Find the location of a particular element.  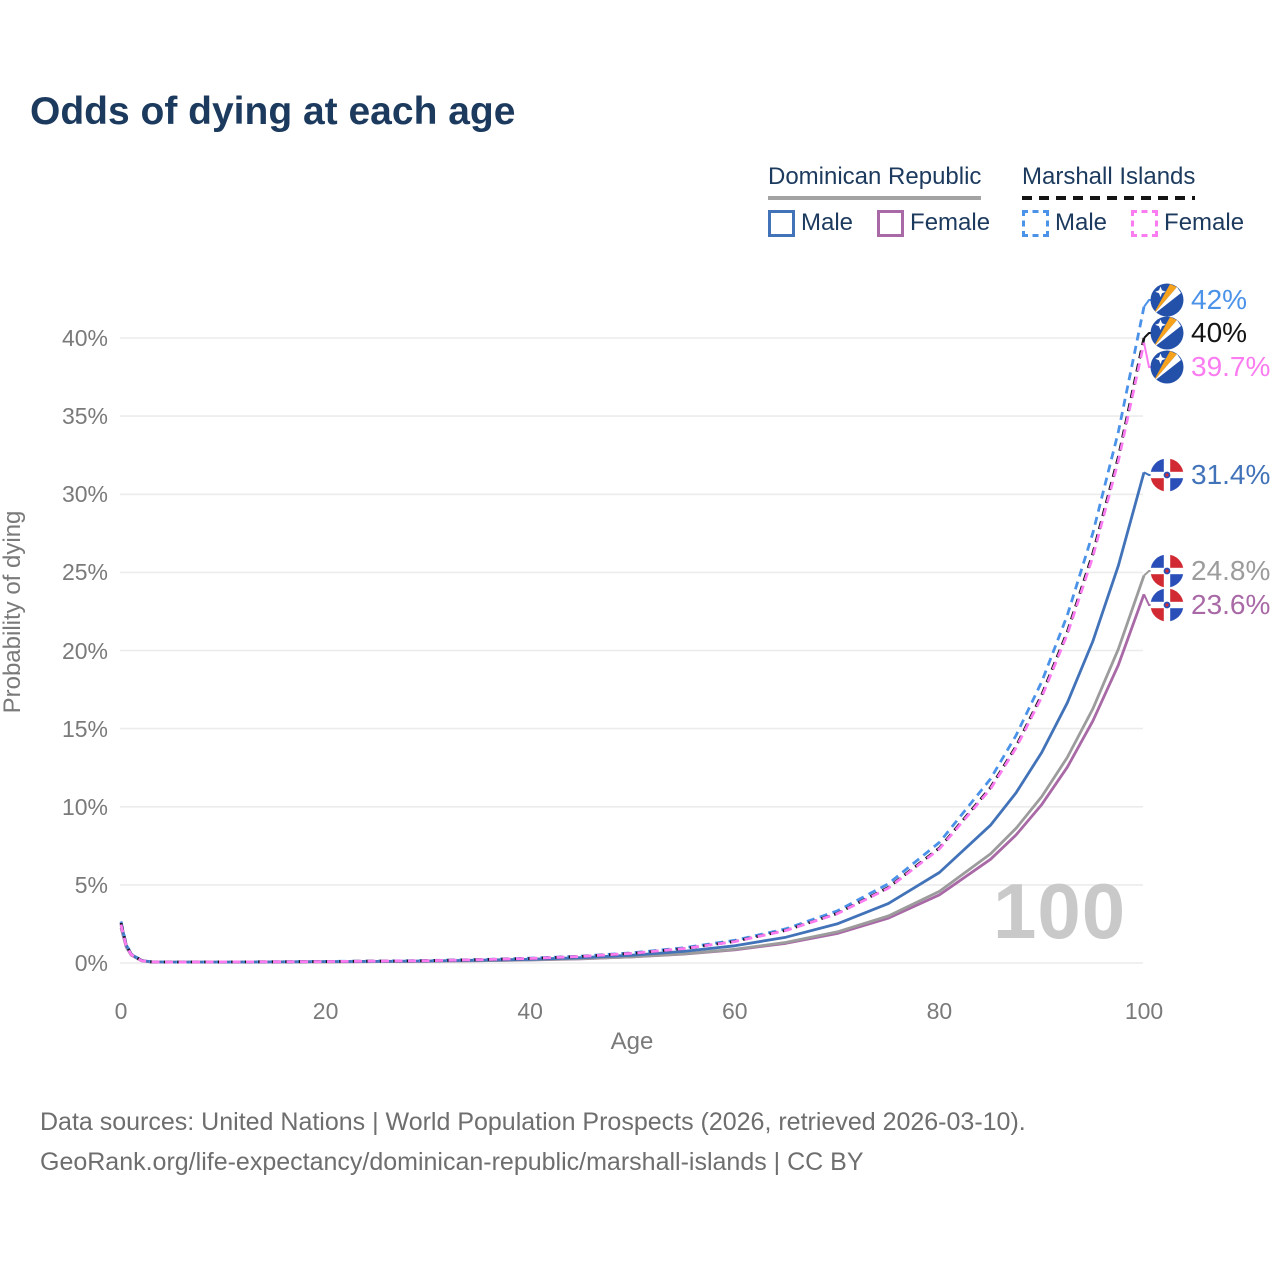

end-label-dominican-republic-female: 23.6% is located at coordinates (1210, 605).